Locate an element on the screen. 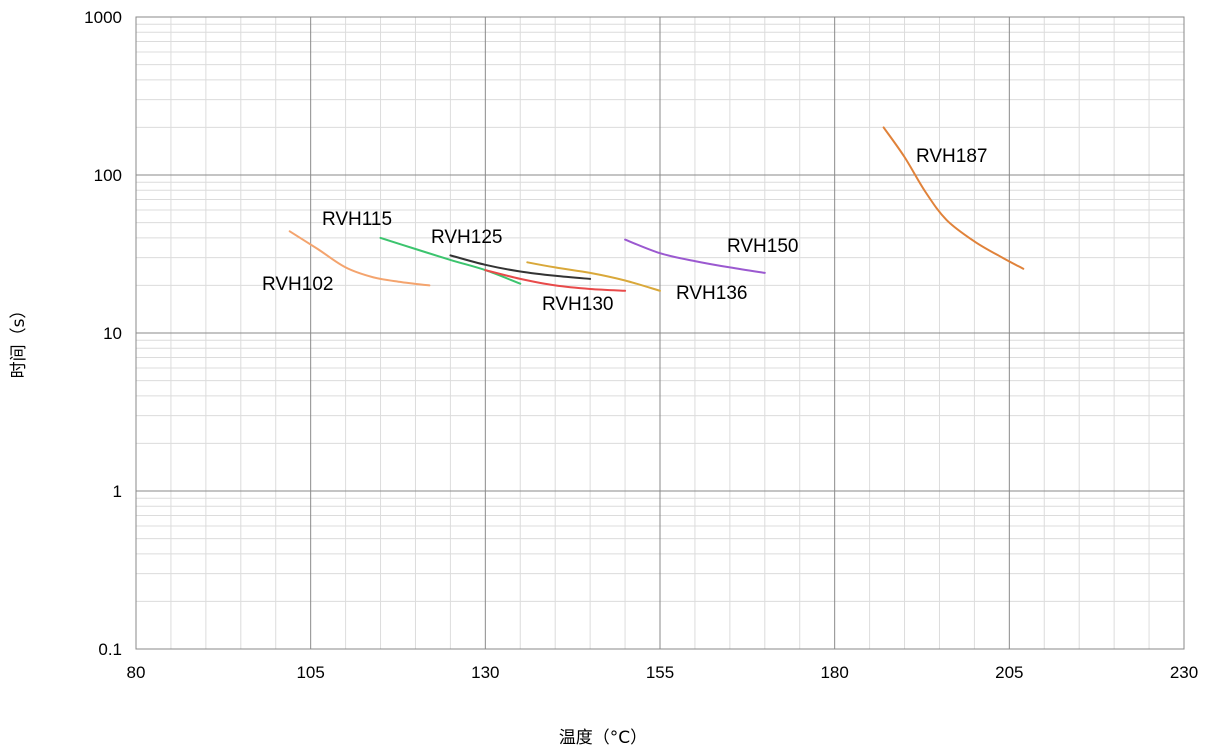  series-label-rvh150: RVH150 is located at coordinates (762, 246).